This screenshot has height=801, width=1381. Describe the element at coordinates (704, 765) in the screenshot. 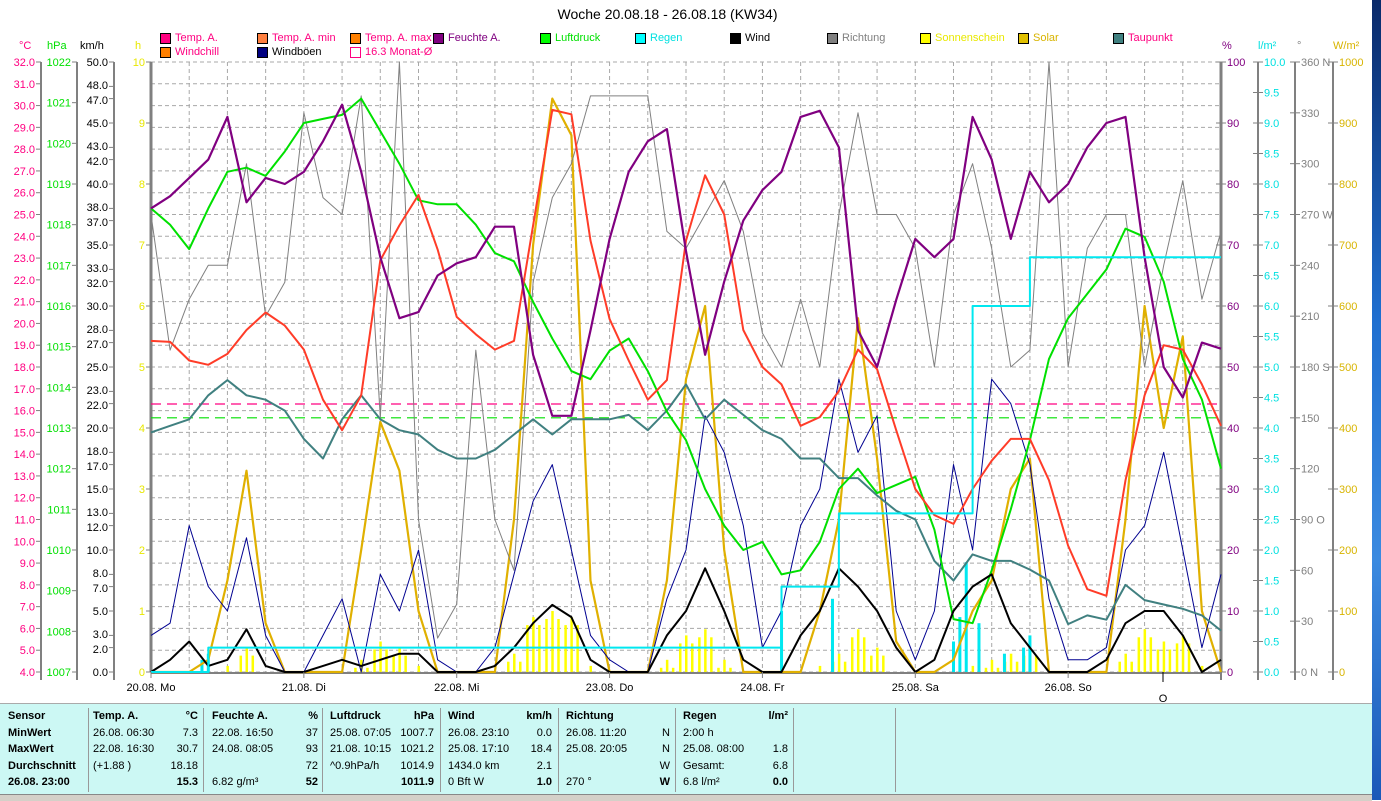

I see `stats-detail: Gesamt:` at that location.